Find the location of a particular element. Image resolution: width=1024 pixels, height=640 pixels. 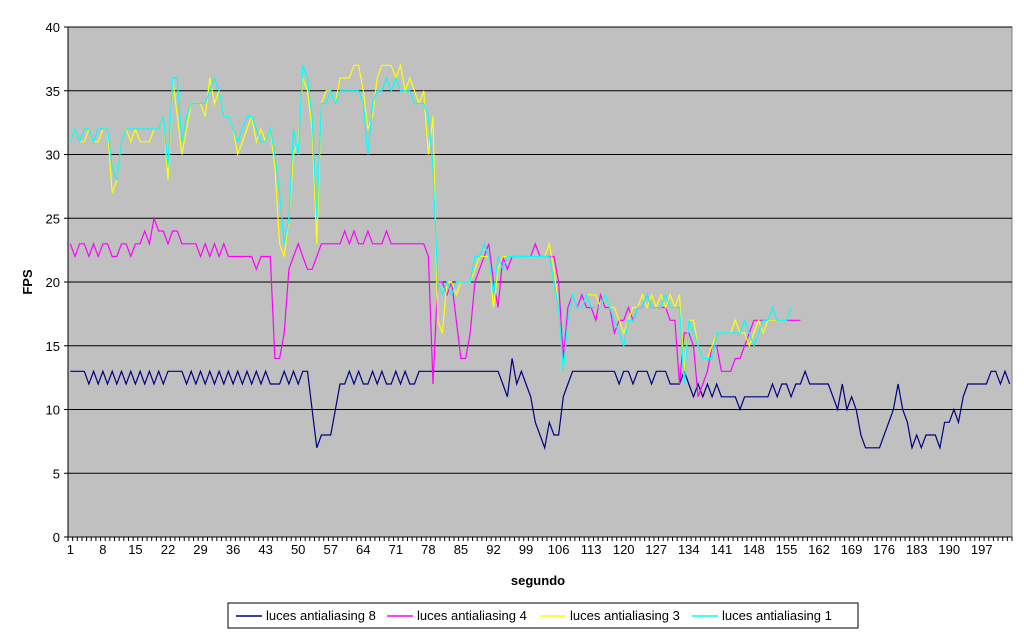

x-tick-label: 148 is located at coordinates (754, 549).